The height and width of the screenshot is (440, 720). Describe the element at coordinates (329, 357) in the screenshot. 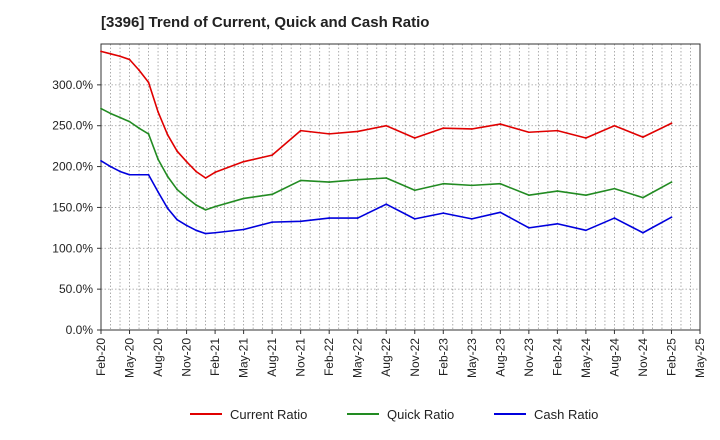

I see `x-tick-label: Feb-22` at that location.